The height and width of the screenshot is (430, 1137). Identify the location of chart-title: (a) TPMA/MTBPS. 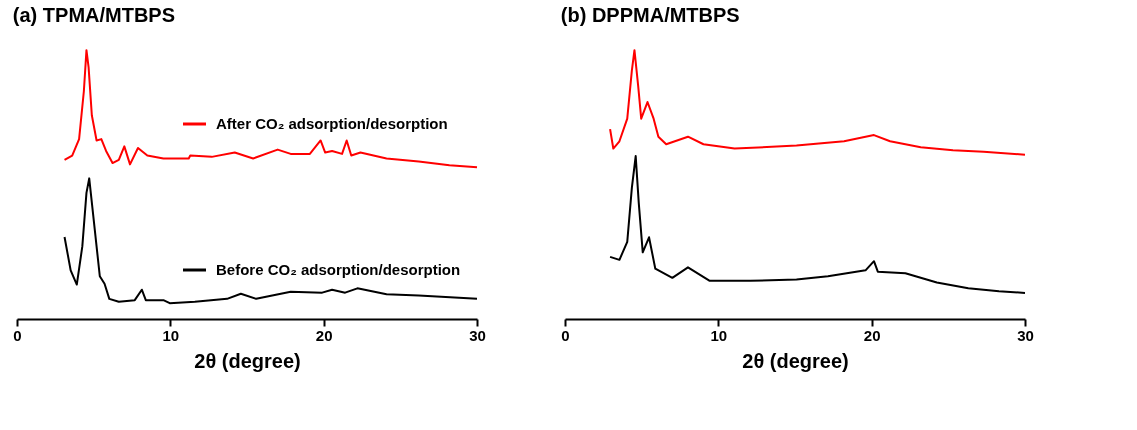
(94, 15).